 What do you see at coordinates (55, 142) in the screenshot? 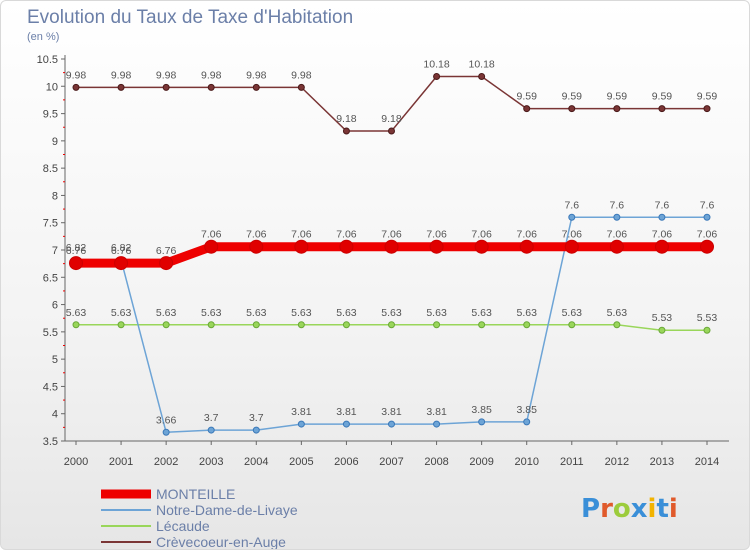
I see `y-tick-label: 9` at bounding box center [55, 142].